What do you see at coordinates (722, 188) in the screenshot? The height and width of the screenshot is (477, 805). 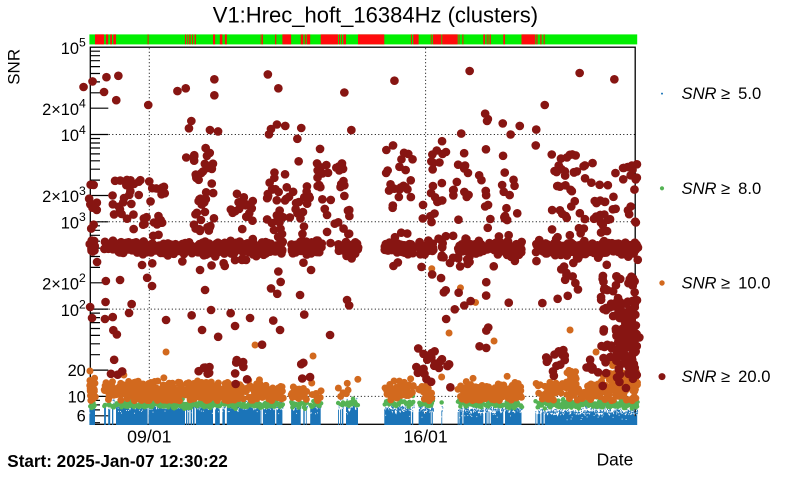 I see `svg-text:SNR≥8.0: SNR ≥8.0` at bounding box center [722, 188].